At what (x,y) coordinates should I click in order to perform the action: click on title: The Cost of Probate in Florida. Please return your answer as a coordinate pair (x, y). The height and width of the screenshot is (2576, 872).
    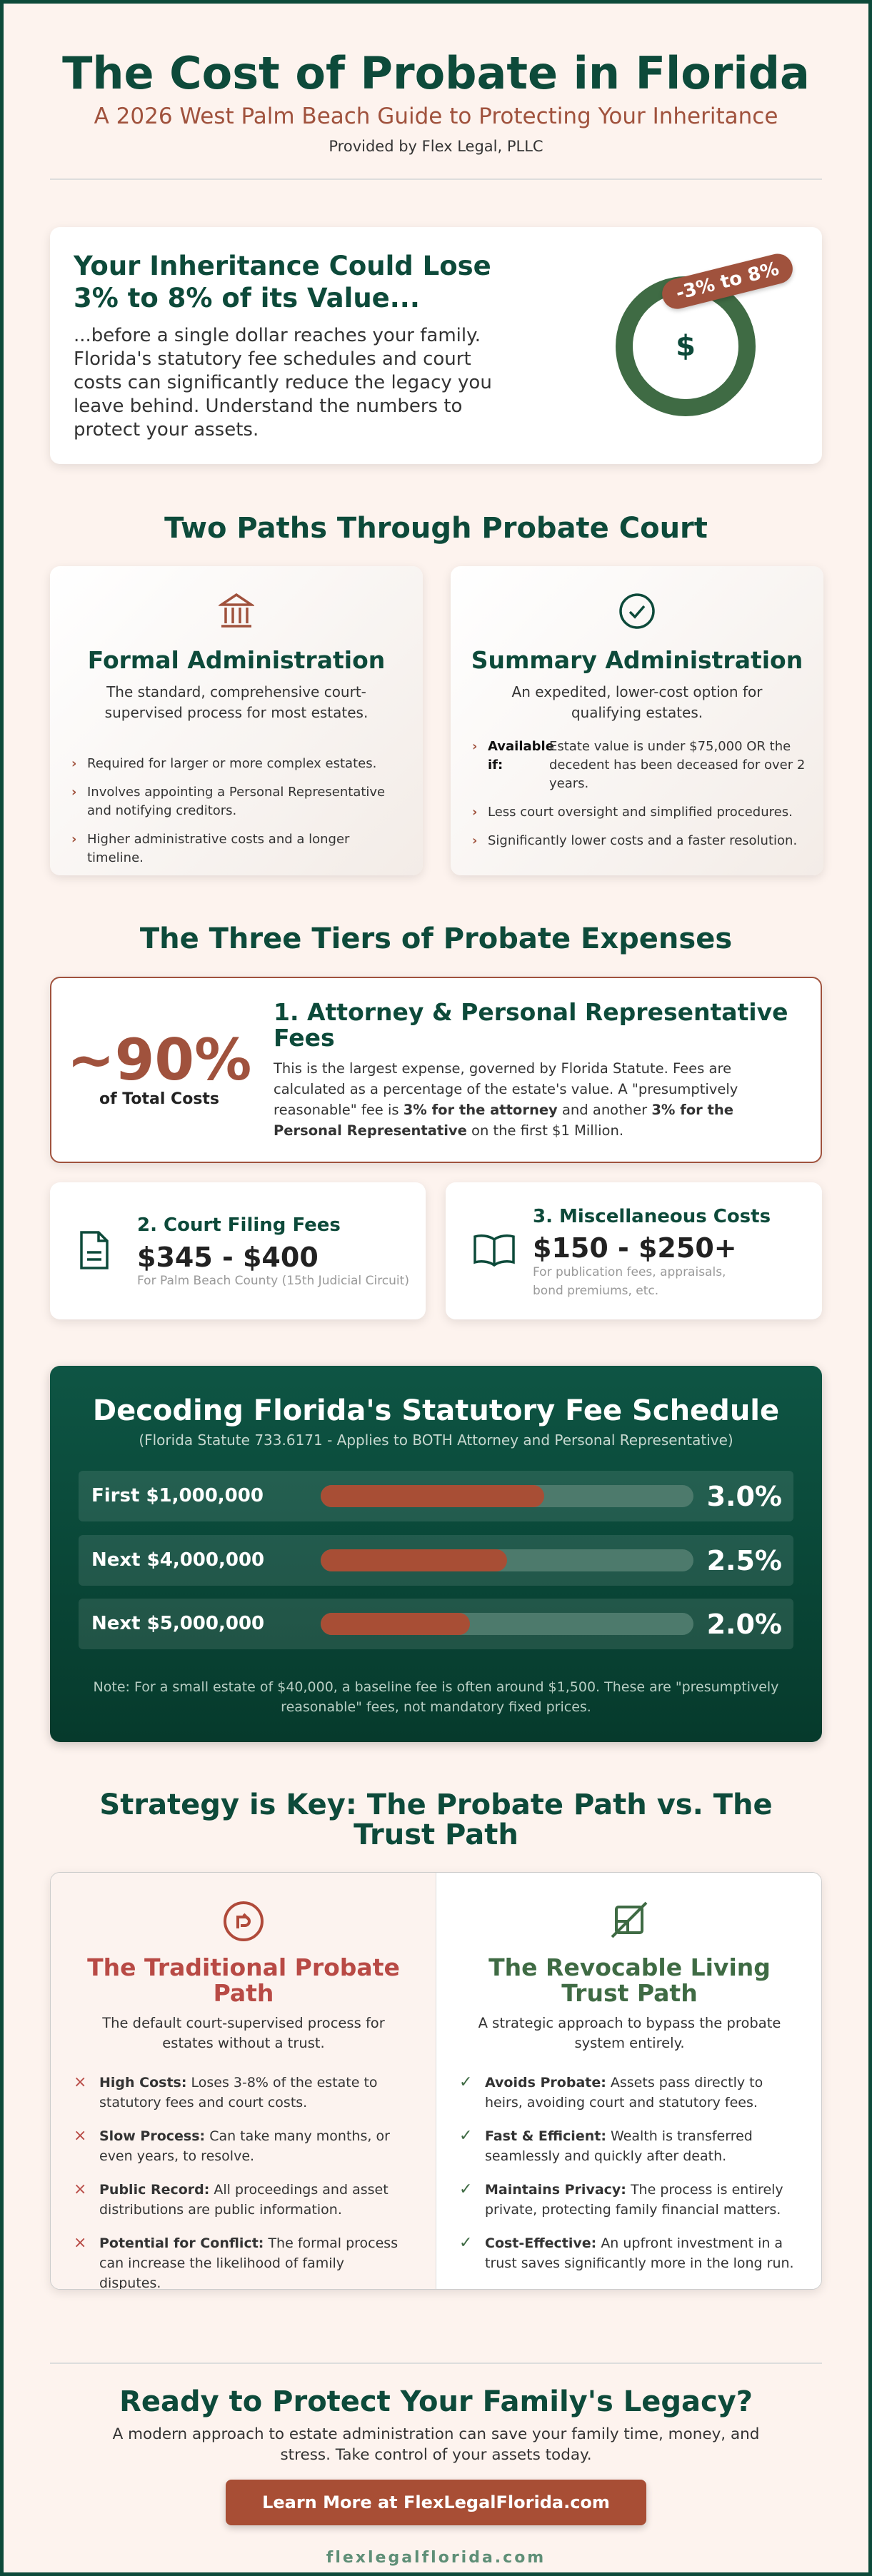
    Looking at the image, I should click on (436, 73).